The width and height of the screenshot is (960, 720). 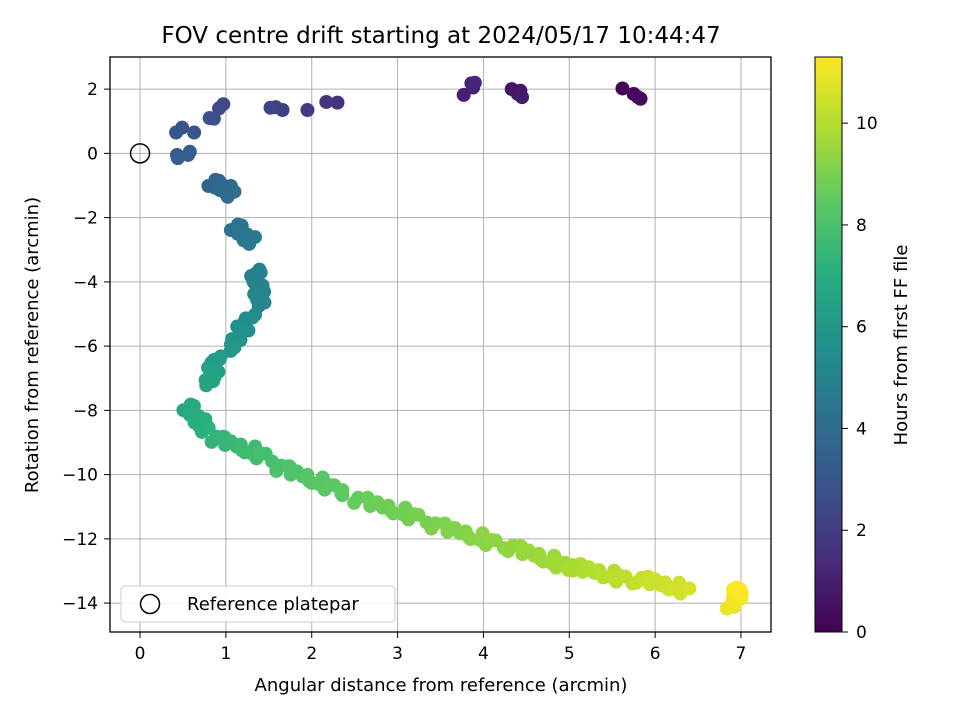 I want to click on reference-point, so click(x=140, y=153).